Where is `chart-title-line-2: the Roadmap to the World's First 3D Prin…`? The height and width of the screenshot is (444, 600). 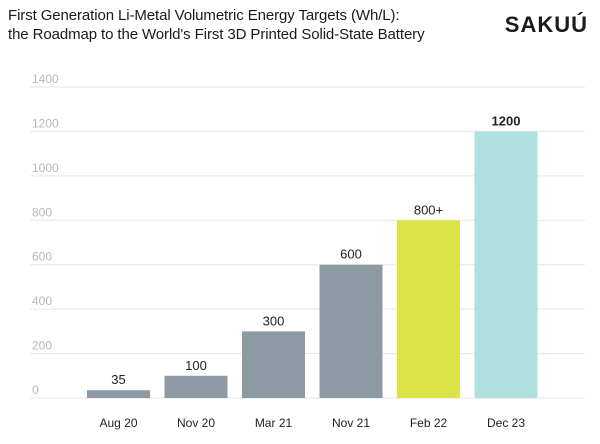 chart-title-line-2: the Roadmap to the World's First 3D Prin… is located at coordinates (216, 34).